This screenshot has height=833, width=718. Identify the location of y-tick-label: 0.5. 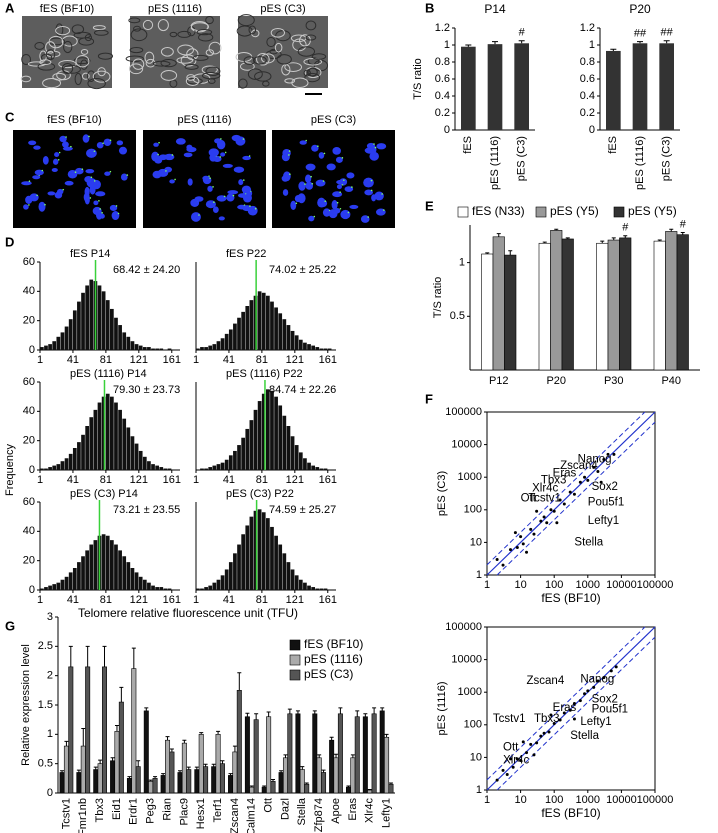
(45, 764).